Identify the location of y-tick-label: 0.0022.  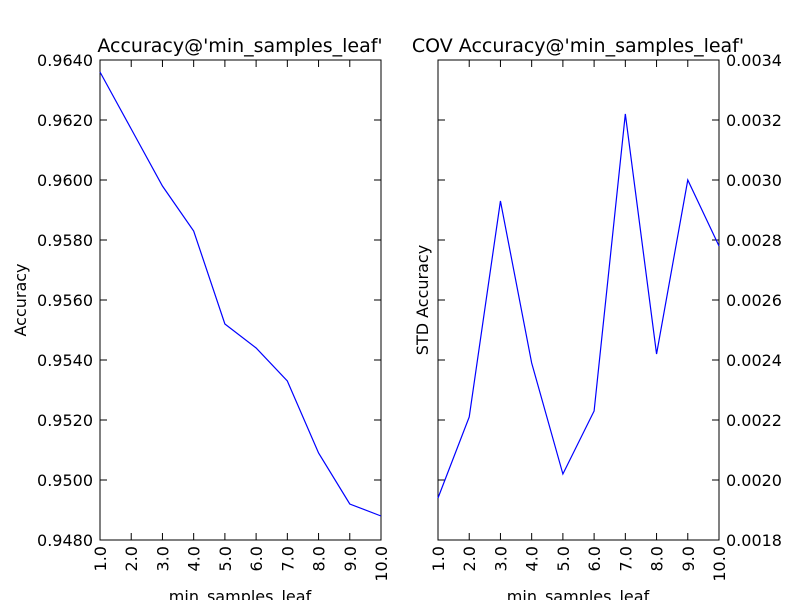
(754, 420).